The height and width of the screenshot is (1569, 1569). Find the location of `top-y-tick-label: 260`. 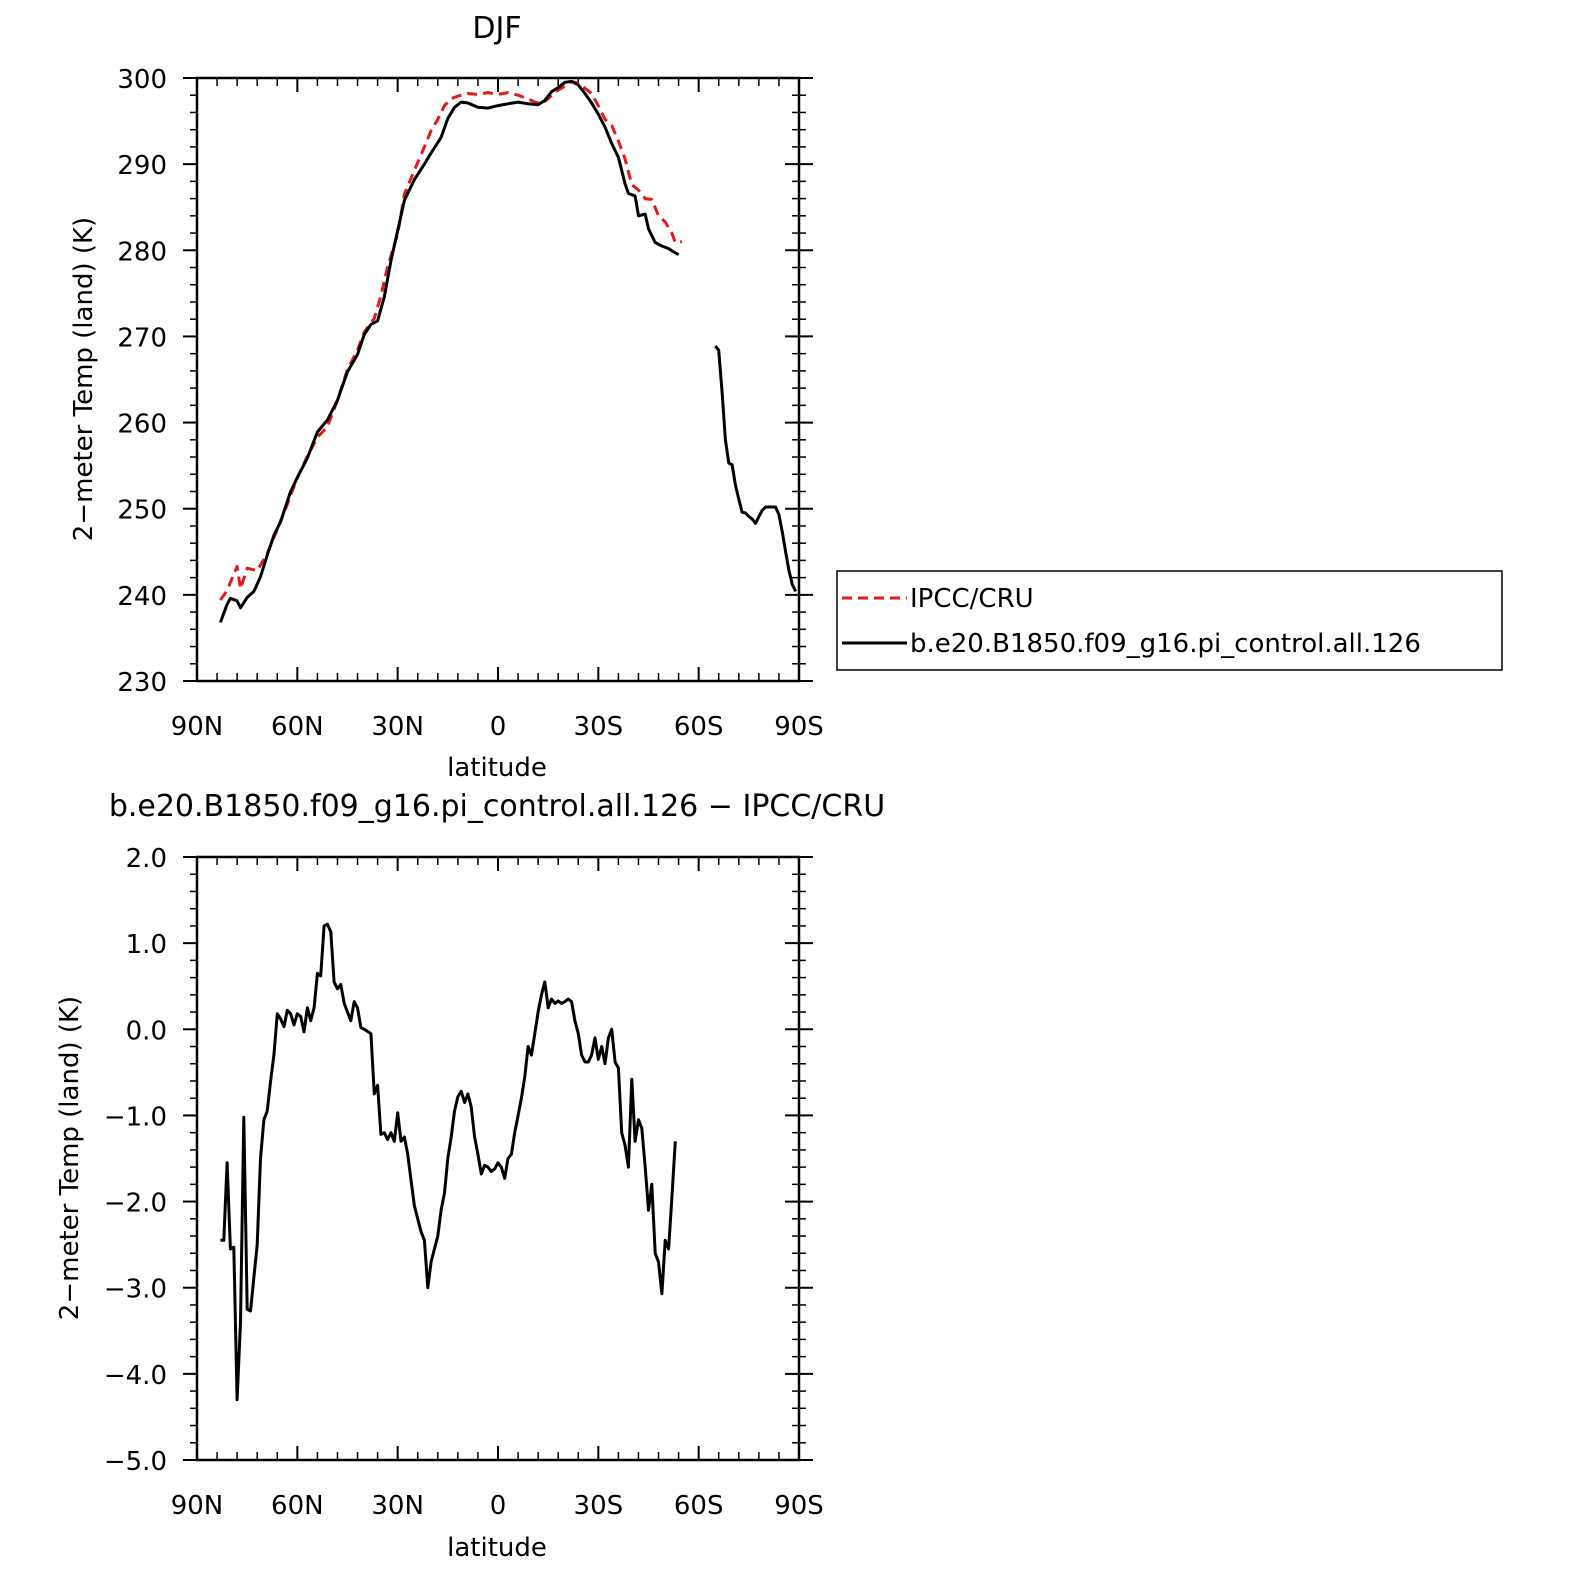

top-y-tick-label: 260 is located at coordinates (142, 425).